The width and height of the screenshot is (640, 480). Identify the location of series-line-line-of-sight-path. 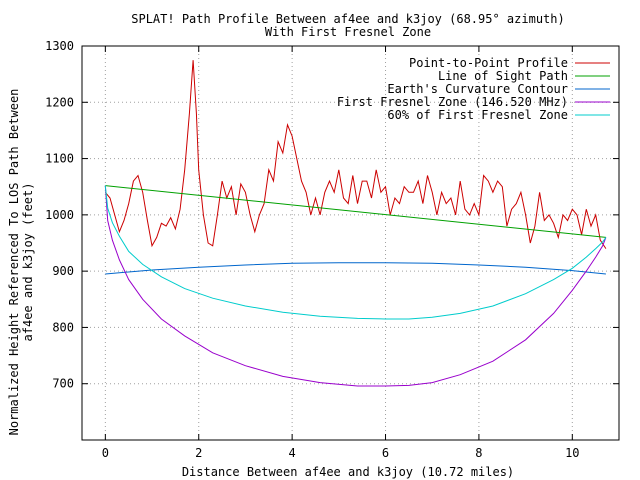
(355, 211).